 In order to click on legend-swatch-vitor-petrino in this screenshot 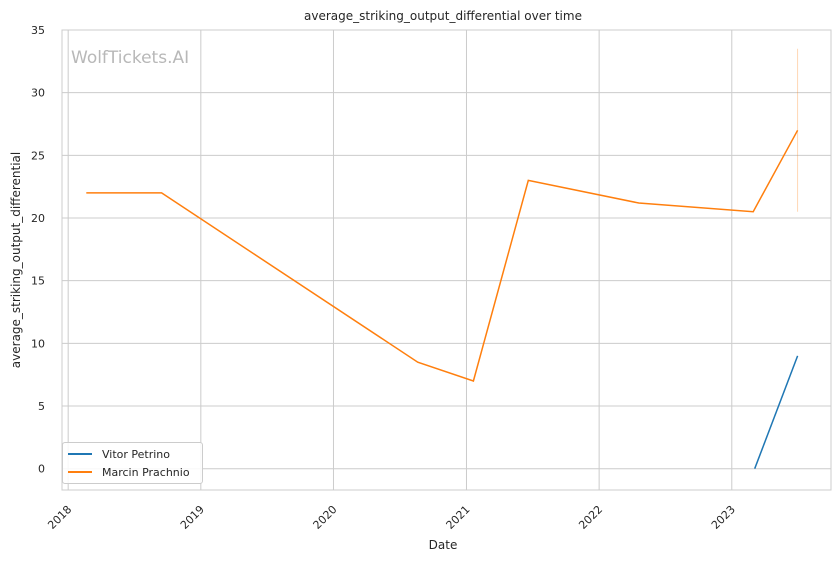, I will do `click(80, 454)`.